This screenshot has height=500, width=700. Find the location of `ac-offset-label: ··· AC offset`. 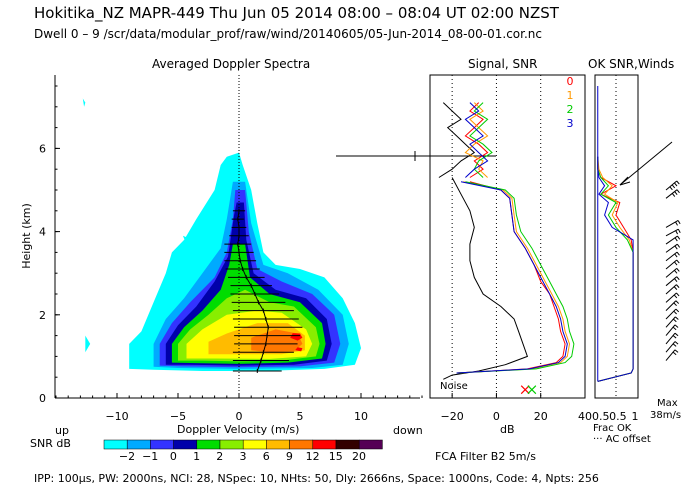

ac-offset-label: ··· AC offset is located at coordinates (622, 439).